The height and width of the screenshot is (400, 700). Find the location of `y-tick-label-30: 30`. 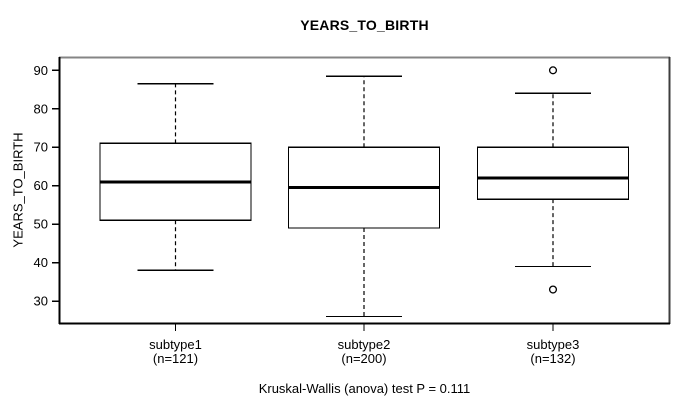

y-tick-label-30: 30 is located at coordinates (41, 301).